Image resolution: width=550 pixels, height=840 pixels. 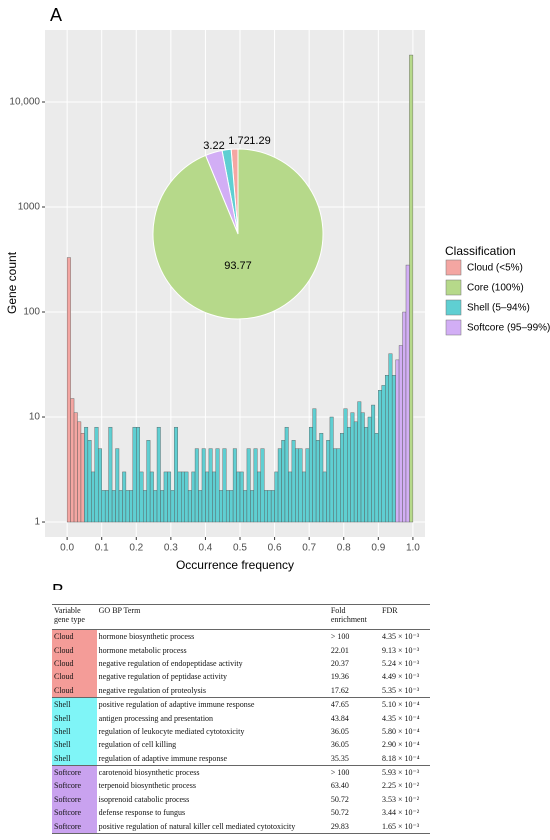 What do you see at coordinates (142, 813) in the screenshot?
I see `table-cell: defense response to fungus` at bounding box center [142, 813].